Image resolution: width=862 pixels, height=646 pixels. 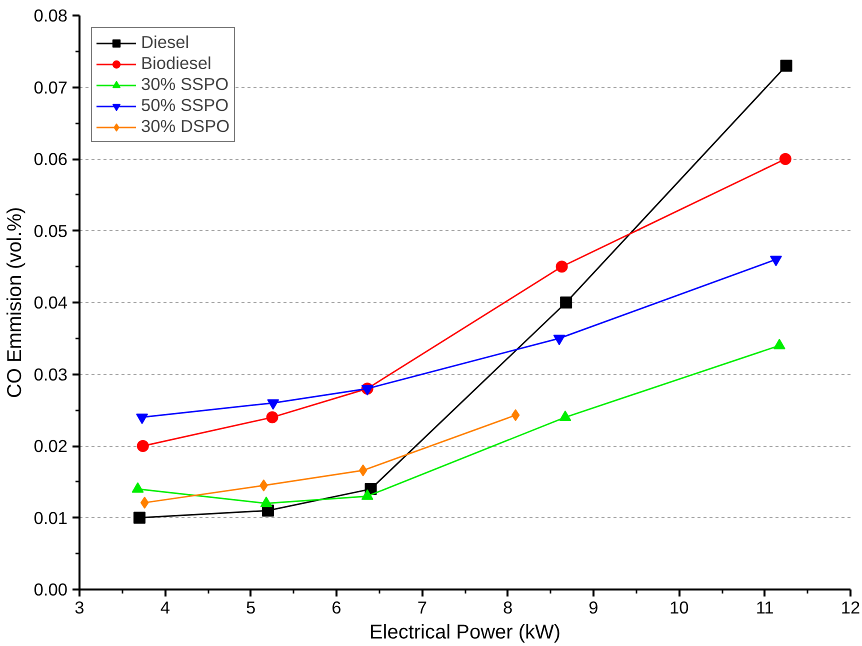 I want to click on y-tick-label: 0.08, so click(x=51, y=16).